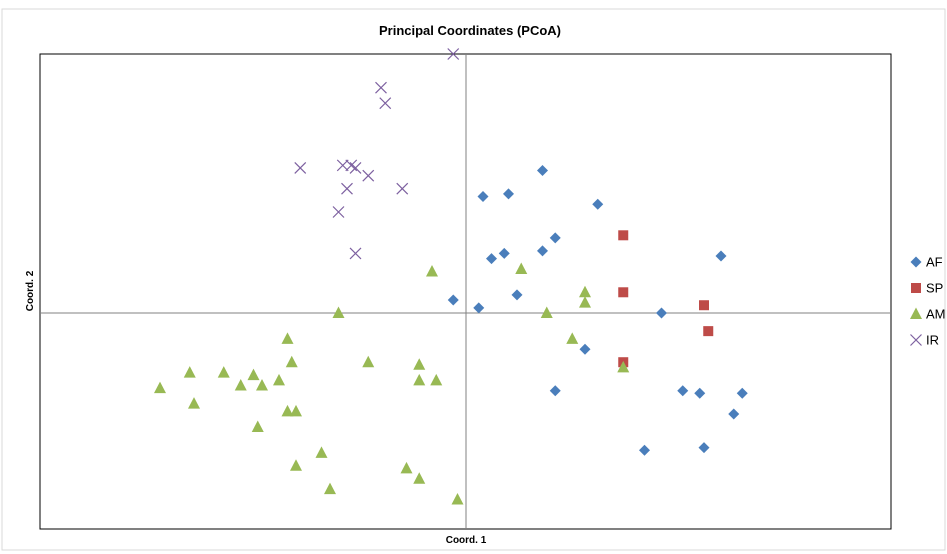 Image resolution: width=947 pixels, height=554 pixels. I want to click on legend: AF SP AM IR, so click(928, 301).